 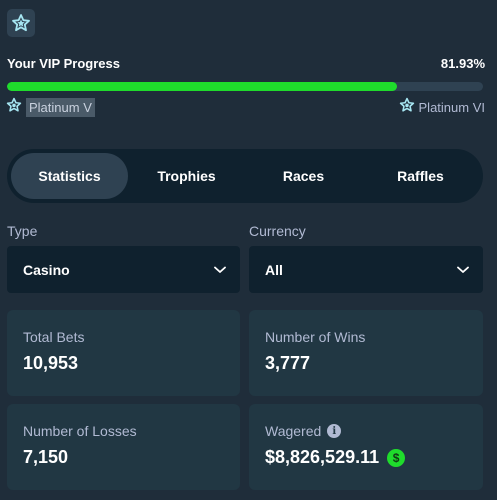 What do you see at coordinates (51, 363) in the screenshot?
I see `total-bets-value: 10,953` at bounding box center [51, 363].